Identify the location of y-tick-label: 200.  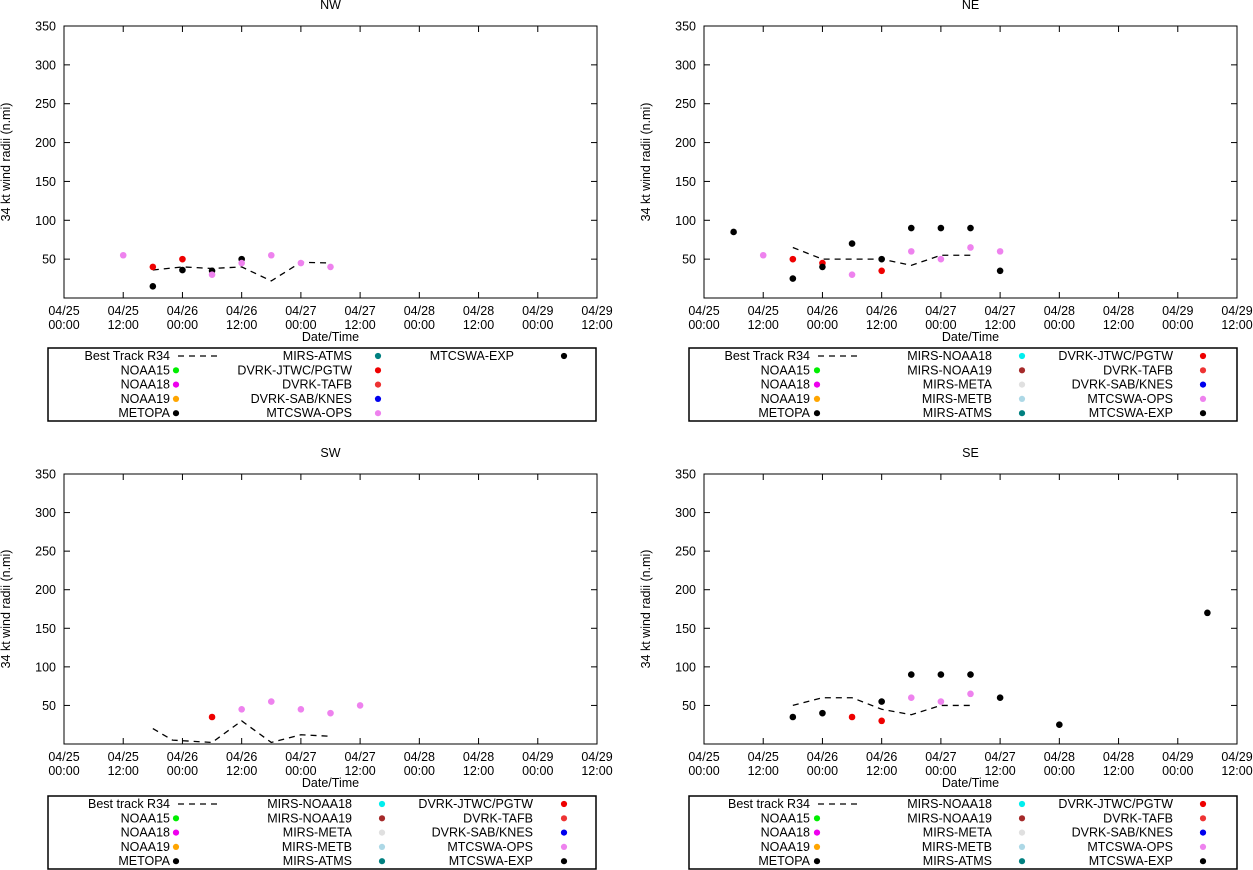
(685, 590).